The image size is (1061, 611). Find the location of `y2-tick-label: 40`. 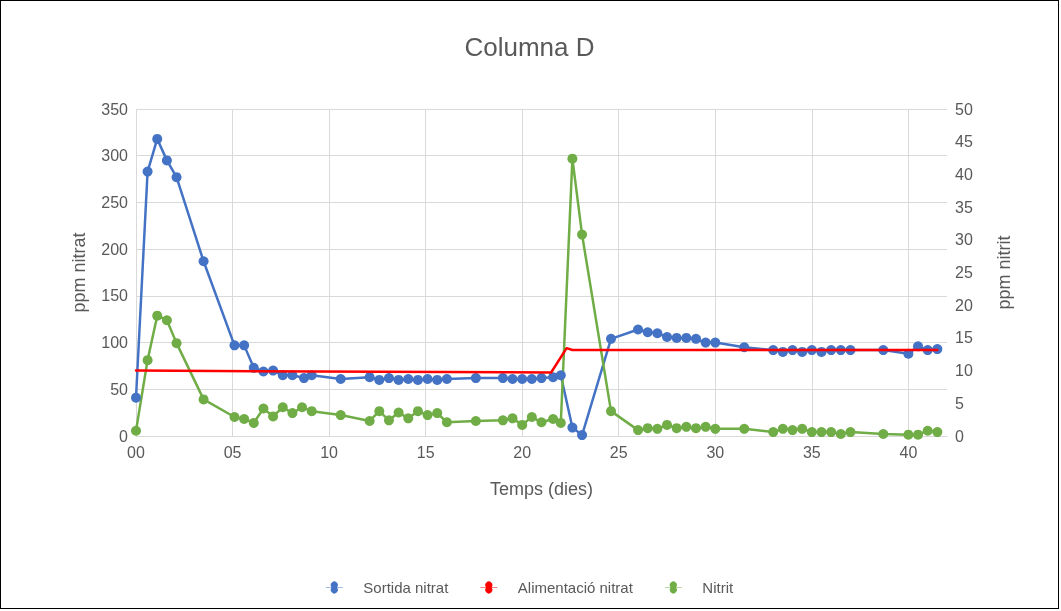

y2-tick-label: 40 is located at coordinates (964, 174).